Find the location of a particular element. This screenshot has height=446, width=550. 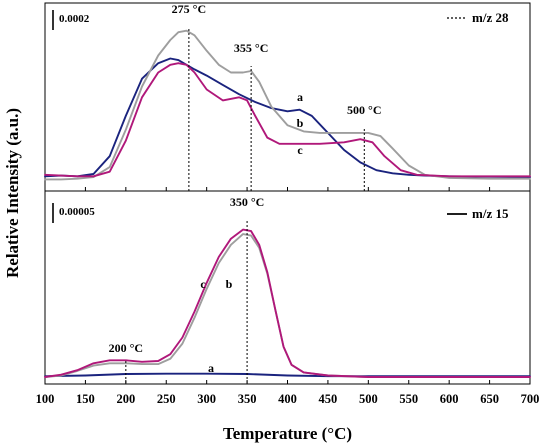

x-tick-label: 400 is located at coordinates (287, 399).